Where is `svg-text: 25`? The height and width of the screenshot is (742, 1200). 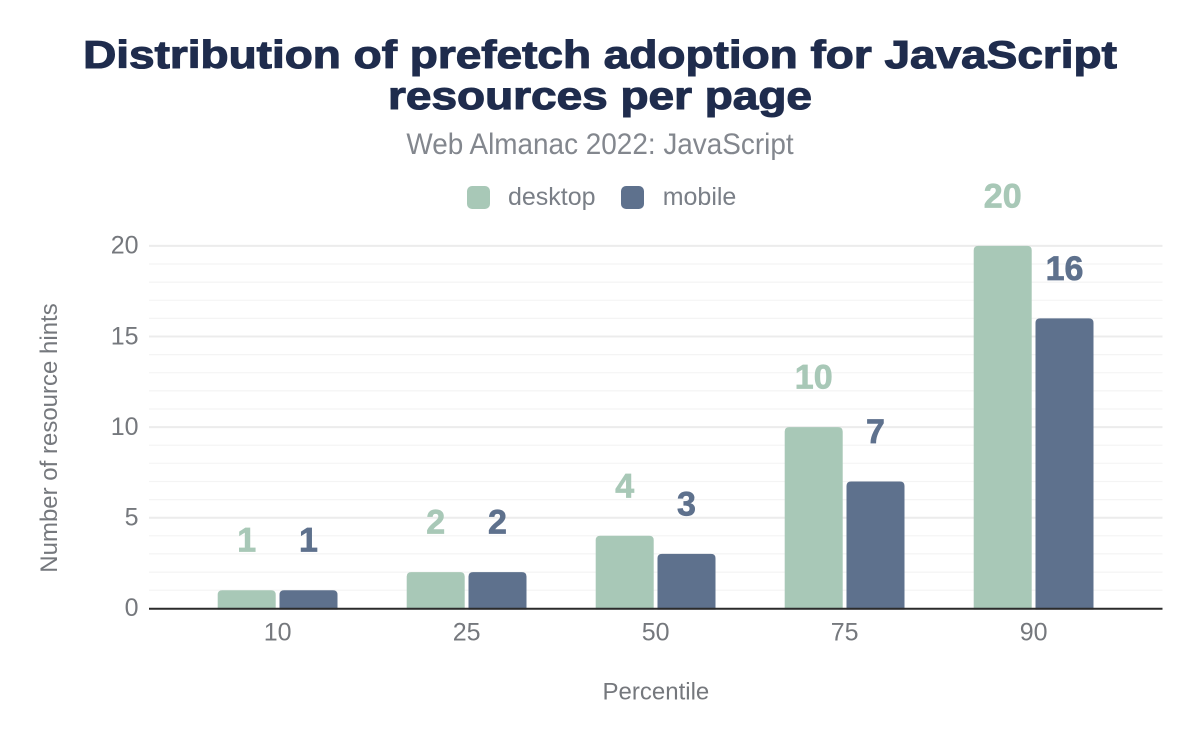
svg-text: 25 is located at coordinates (467, 633).